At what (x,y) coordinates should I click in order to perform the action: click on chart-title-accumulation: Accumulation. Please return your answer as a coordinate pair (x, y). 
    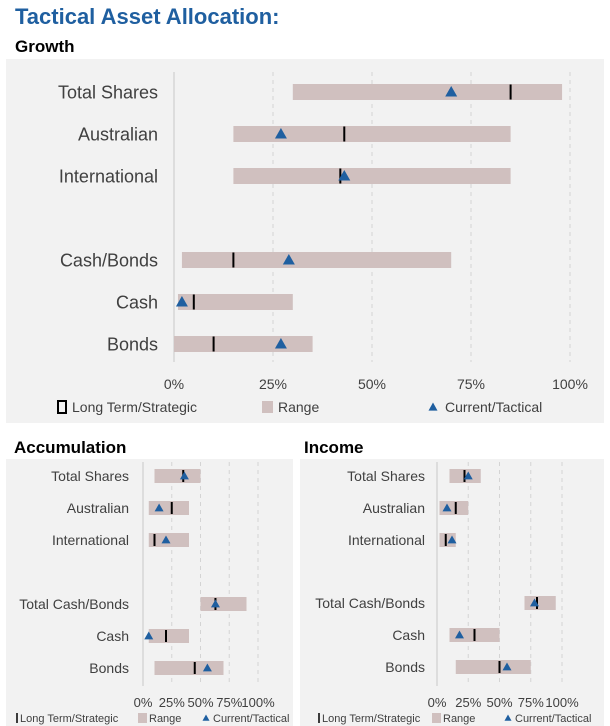
    Looking at the image, I should click on (70, 447).